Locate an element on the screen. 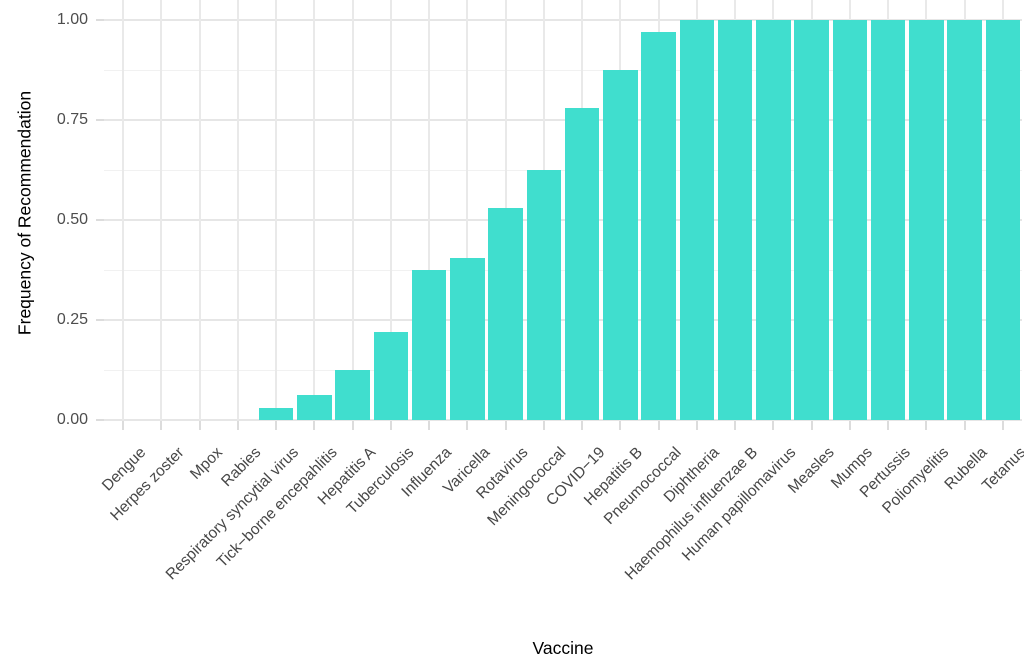  y-axis-tick-label: 0.75 is located at coordinates (72, 119).